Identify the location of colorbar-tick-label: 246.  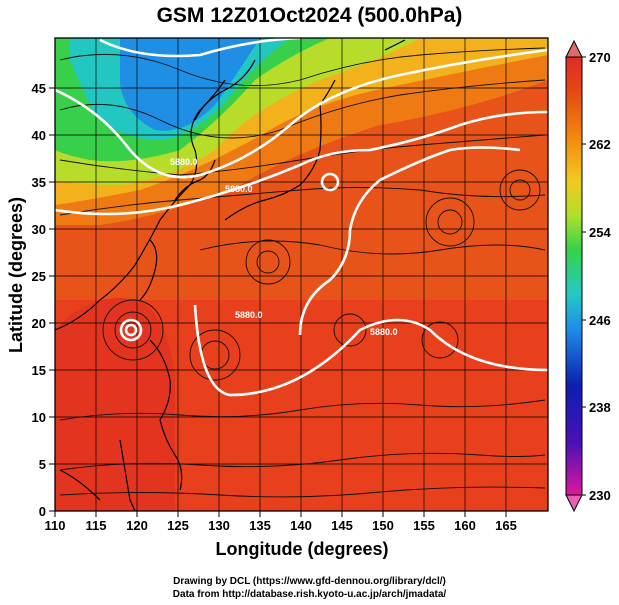
(600, 320).